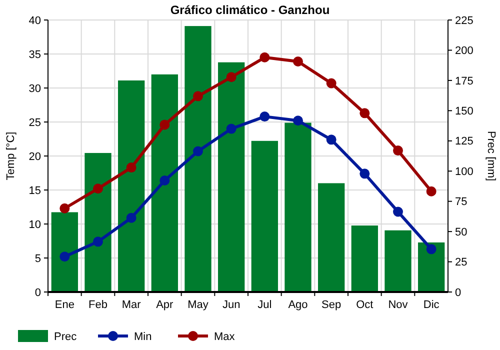 The width and height of the screenshot is (500, 350). What do you see at coordinates (458, 292) in the screenshot?
I see `y2-tick-label: 0` at bounding box center [458, 292].